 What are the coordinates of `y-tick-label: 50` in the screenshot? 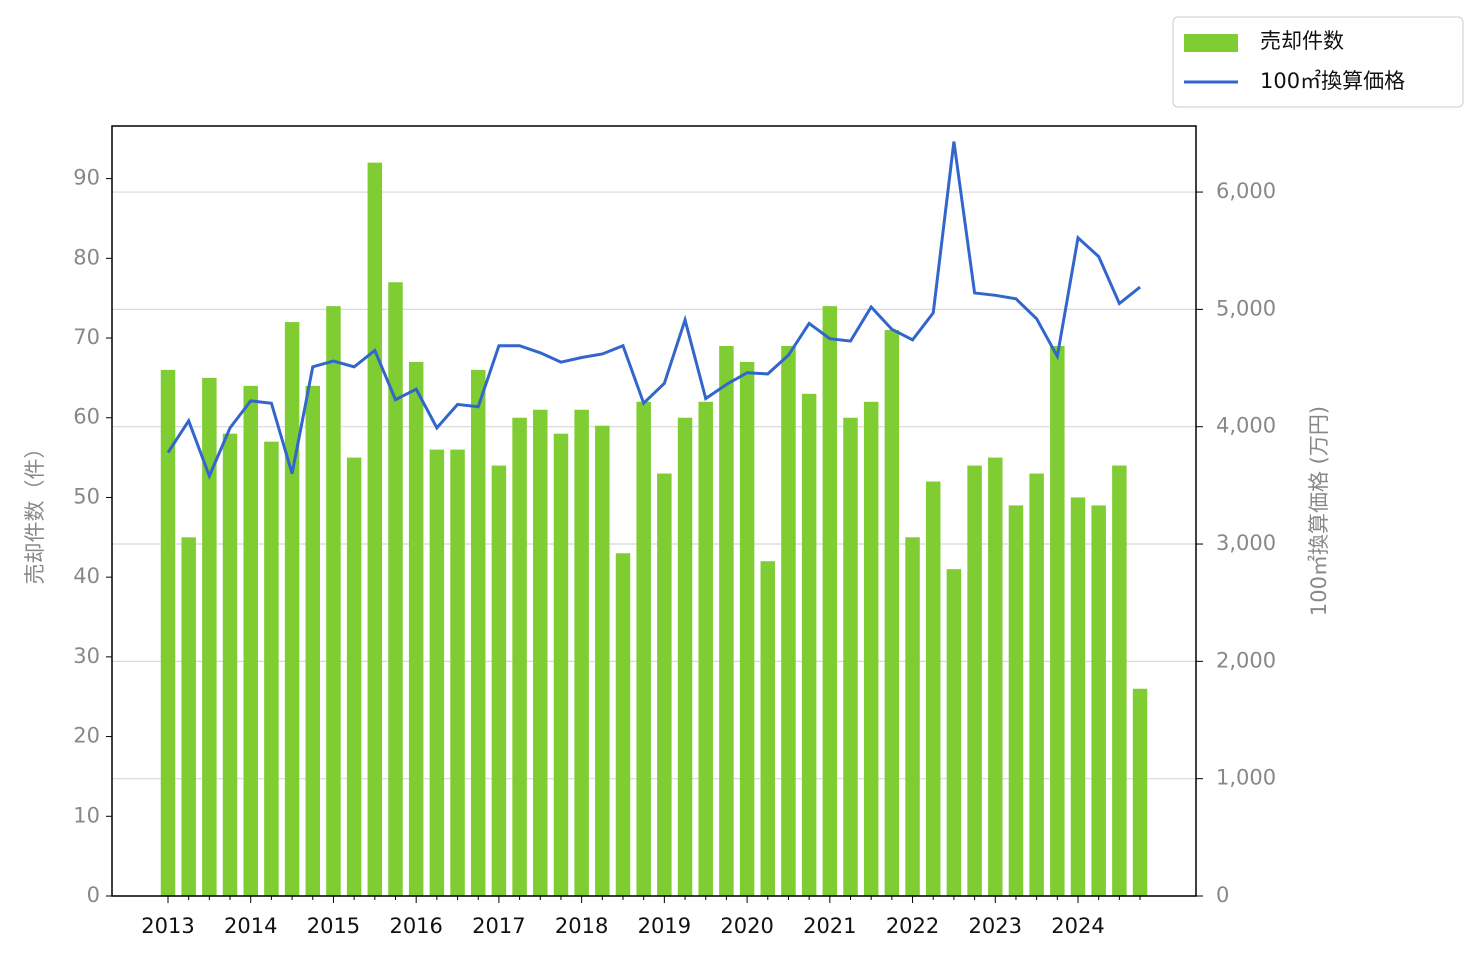 It's located at (86, 496).